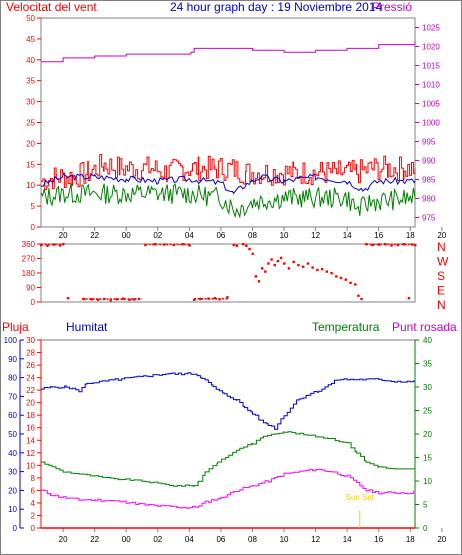  I want to click on y-right-tick-label: 980, so click(429, 199).